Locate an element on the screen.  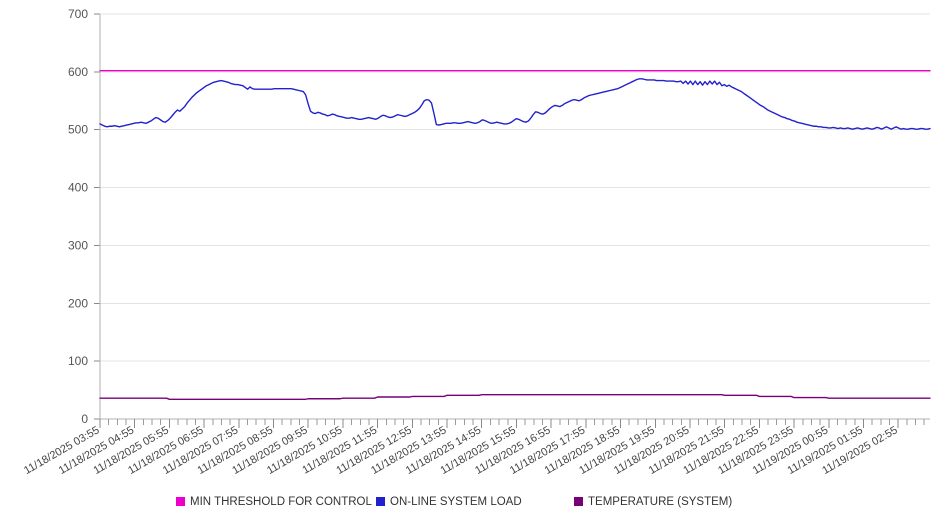
series-line-on-line-system-load is located at coordinates (515, 104).